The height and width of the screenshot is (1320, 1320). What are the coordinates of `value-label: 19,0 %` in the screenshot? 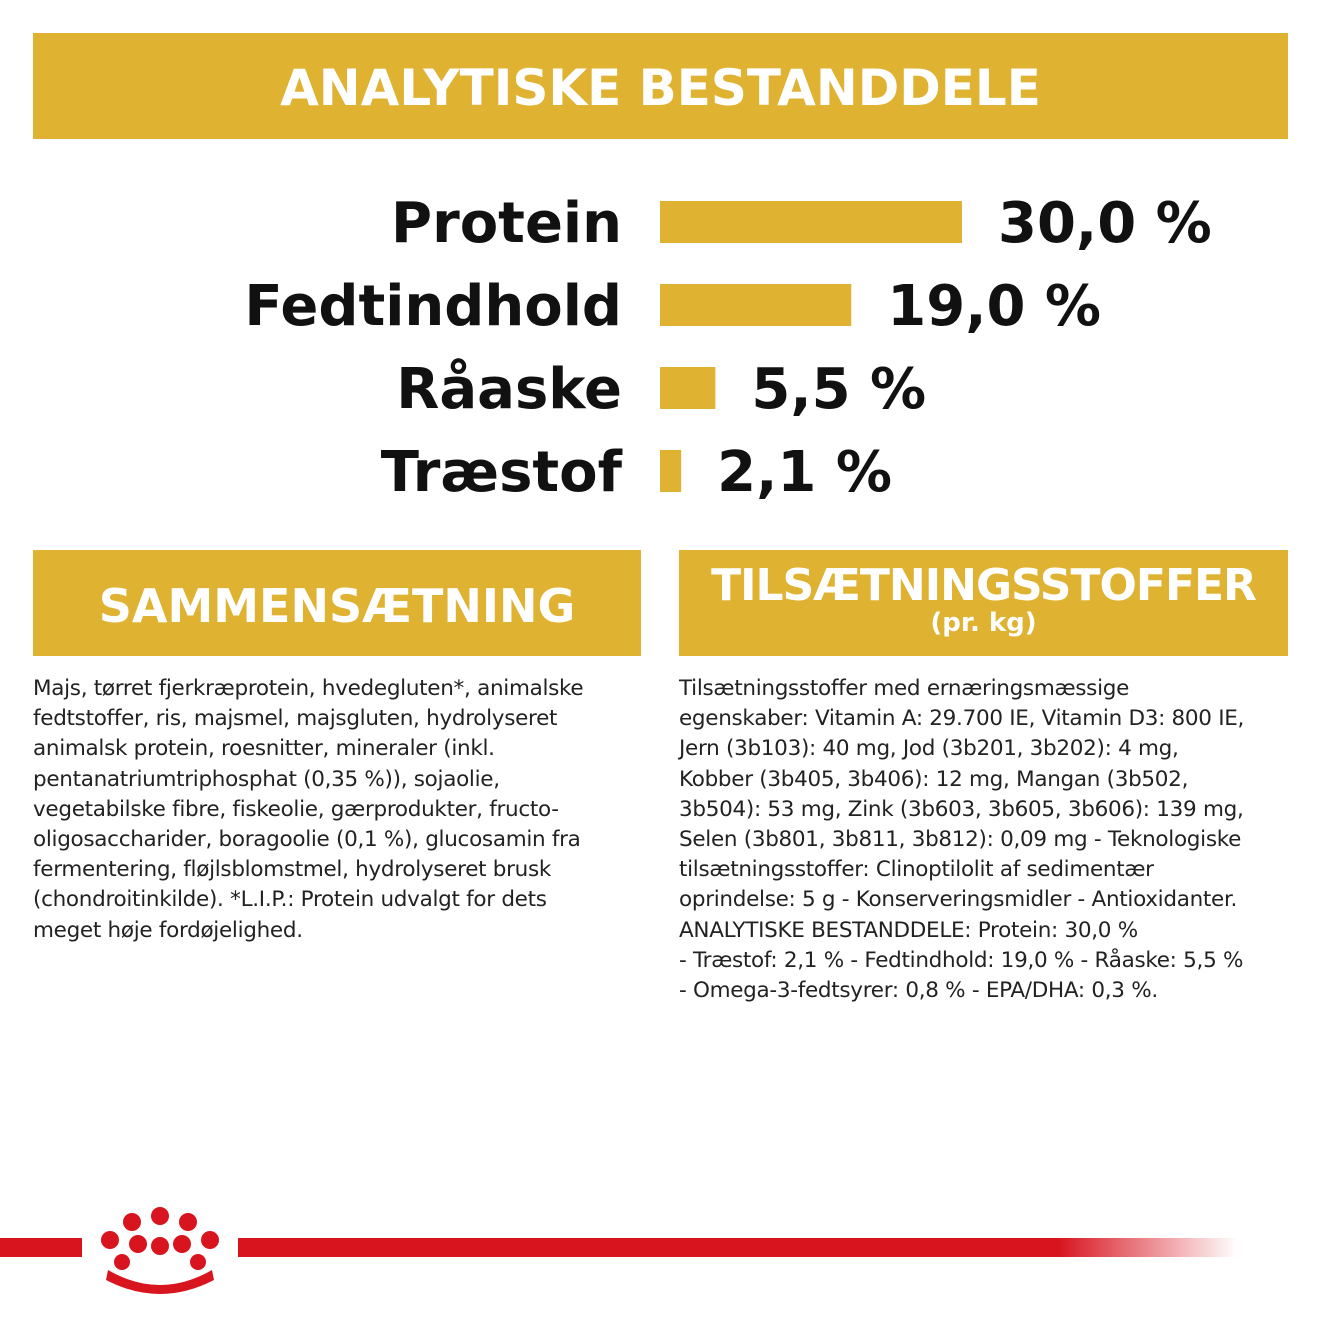 It's located at (994, 306).